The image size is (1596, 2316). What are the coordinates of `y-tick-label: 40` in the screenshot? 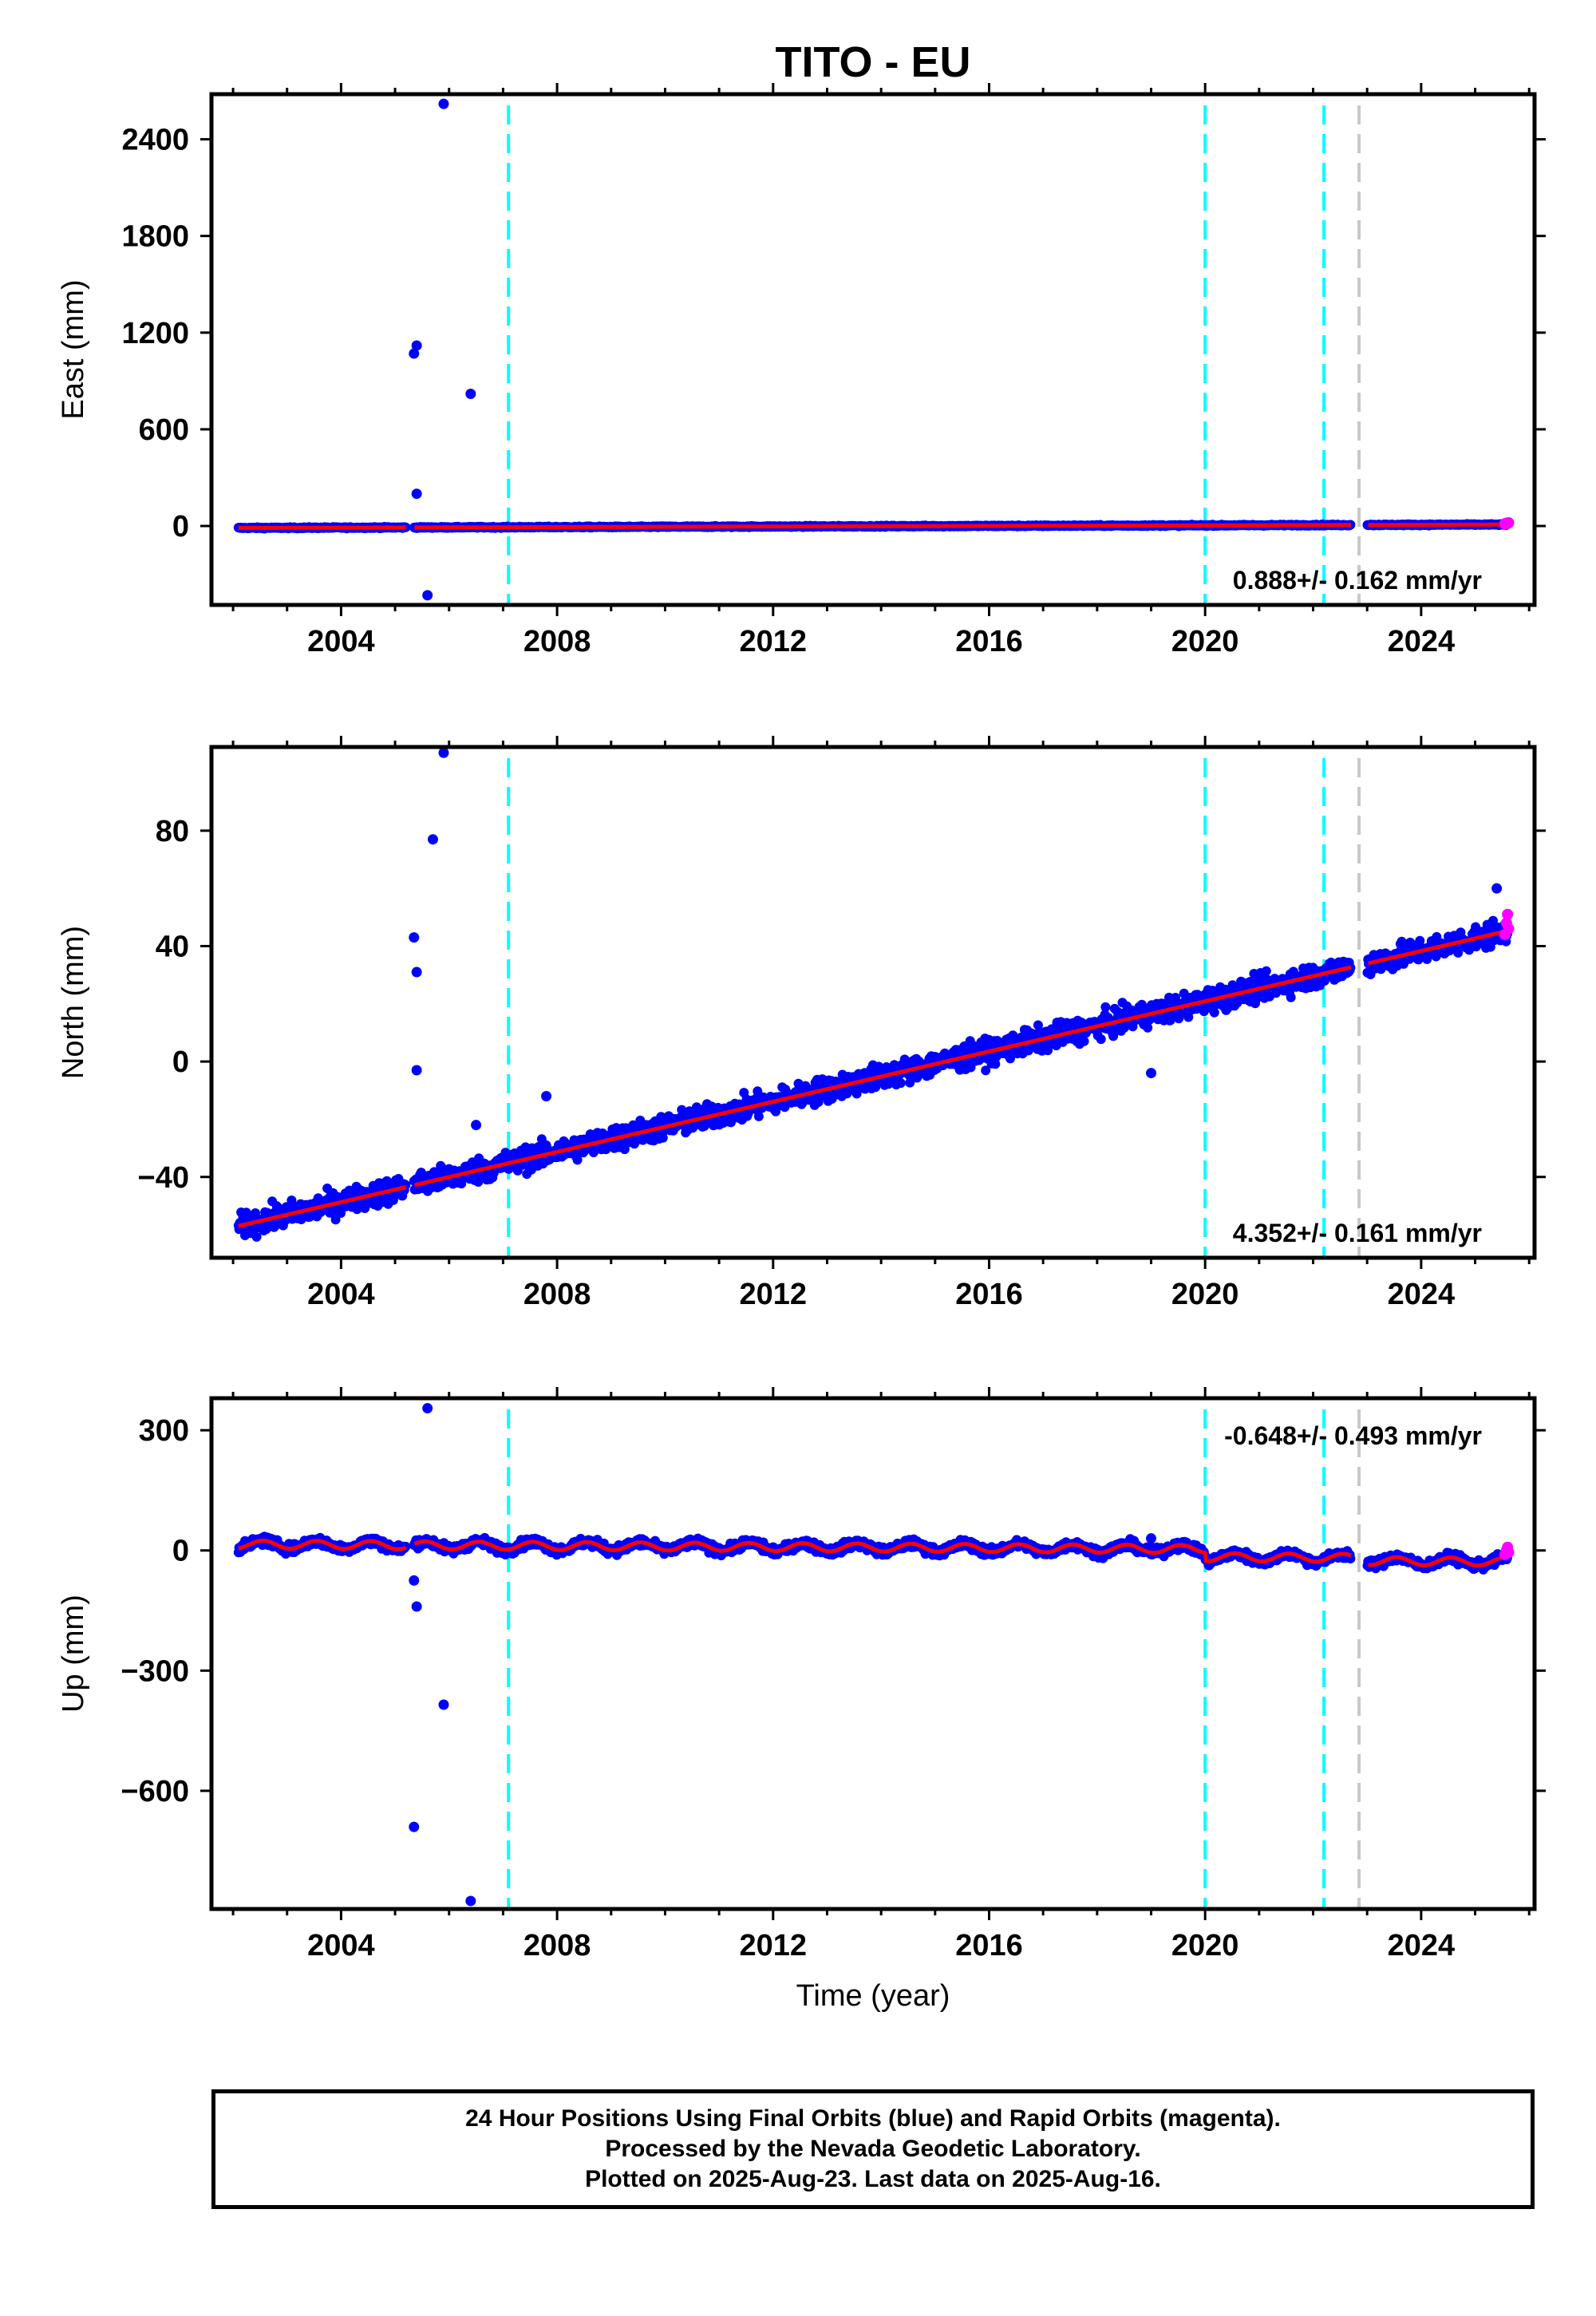 It's located at (172, 947).